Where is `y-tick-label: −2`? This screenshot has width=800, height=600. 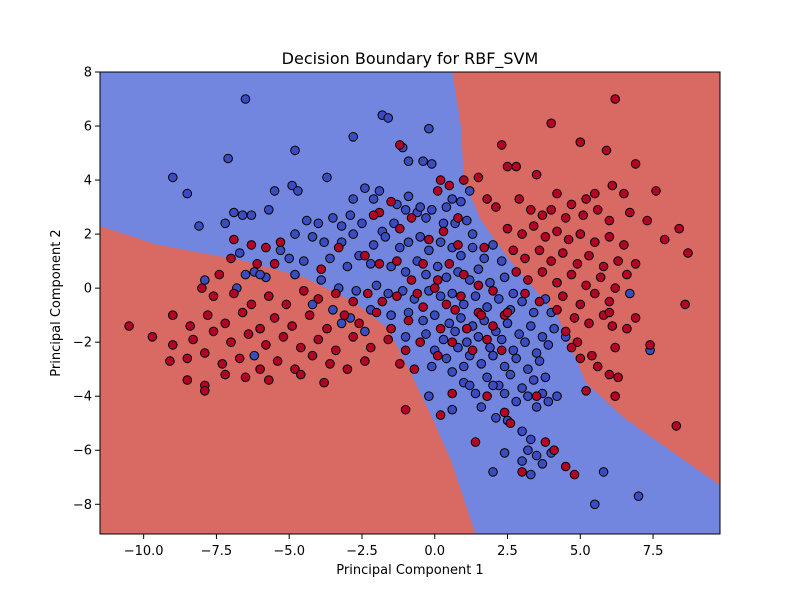
y-tick-label: −2 is located at coordinates (82, 343).